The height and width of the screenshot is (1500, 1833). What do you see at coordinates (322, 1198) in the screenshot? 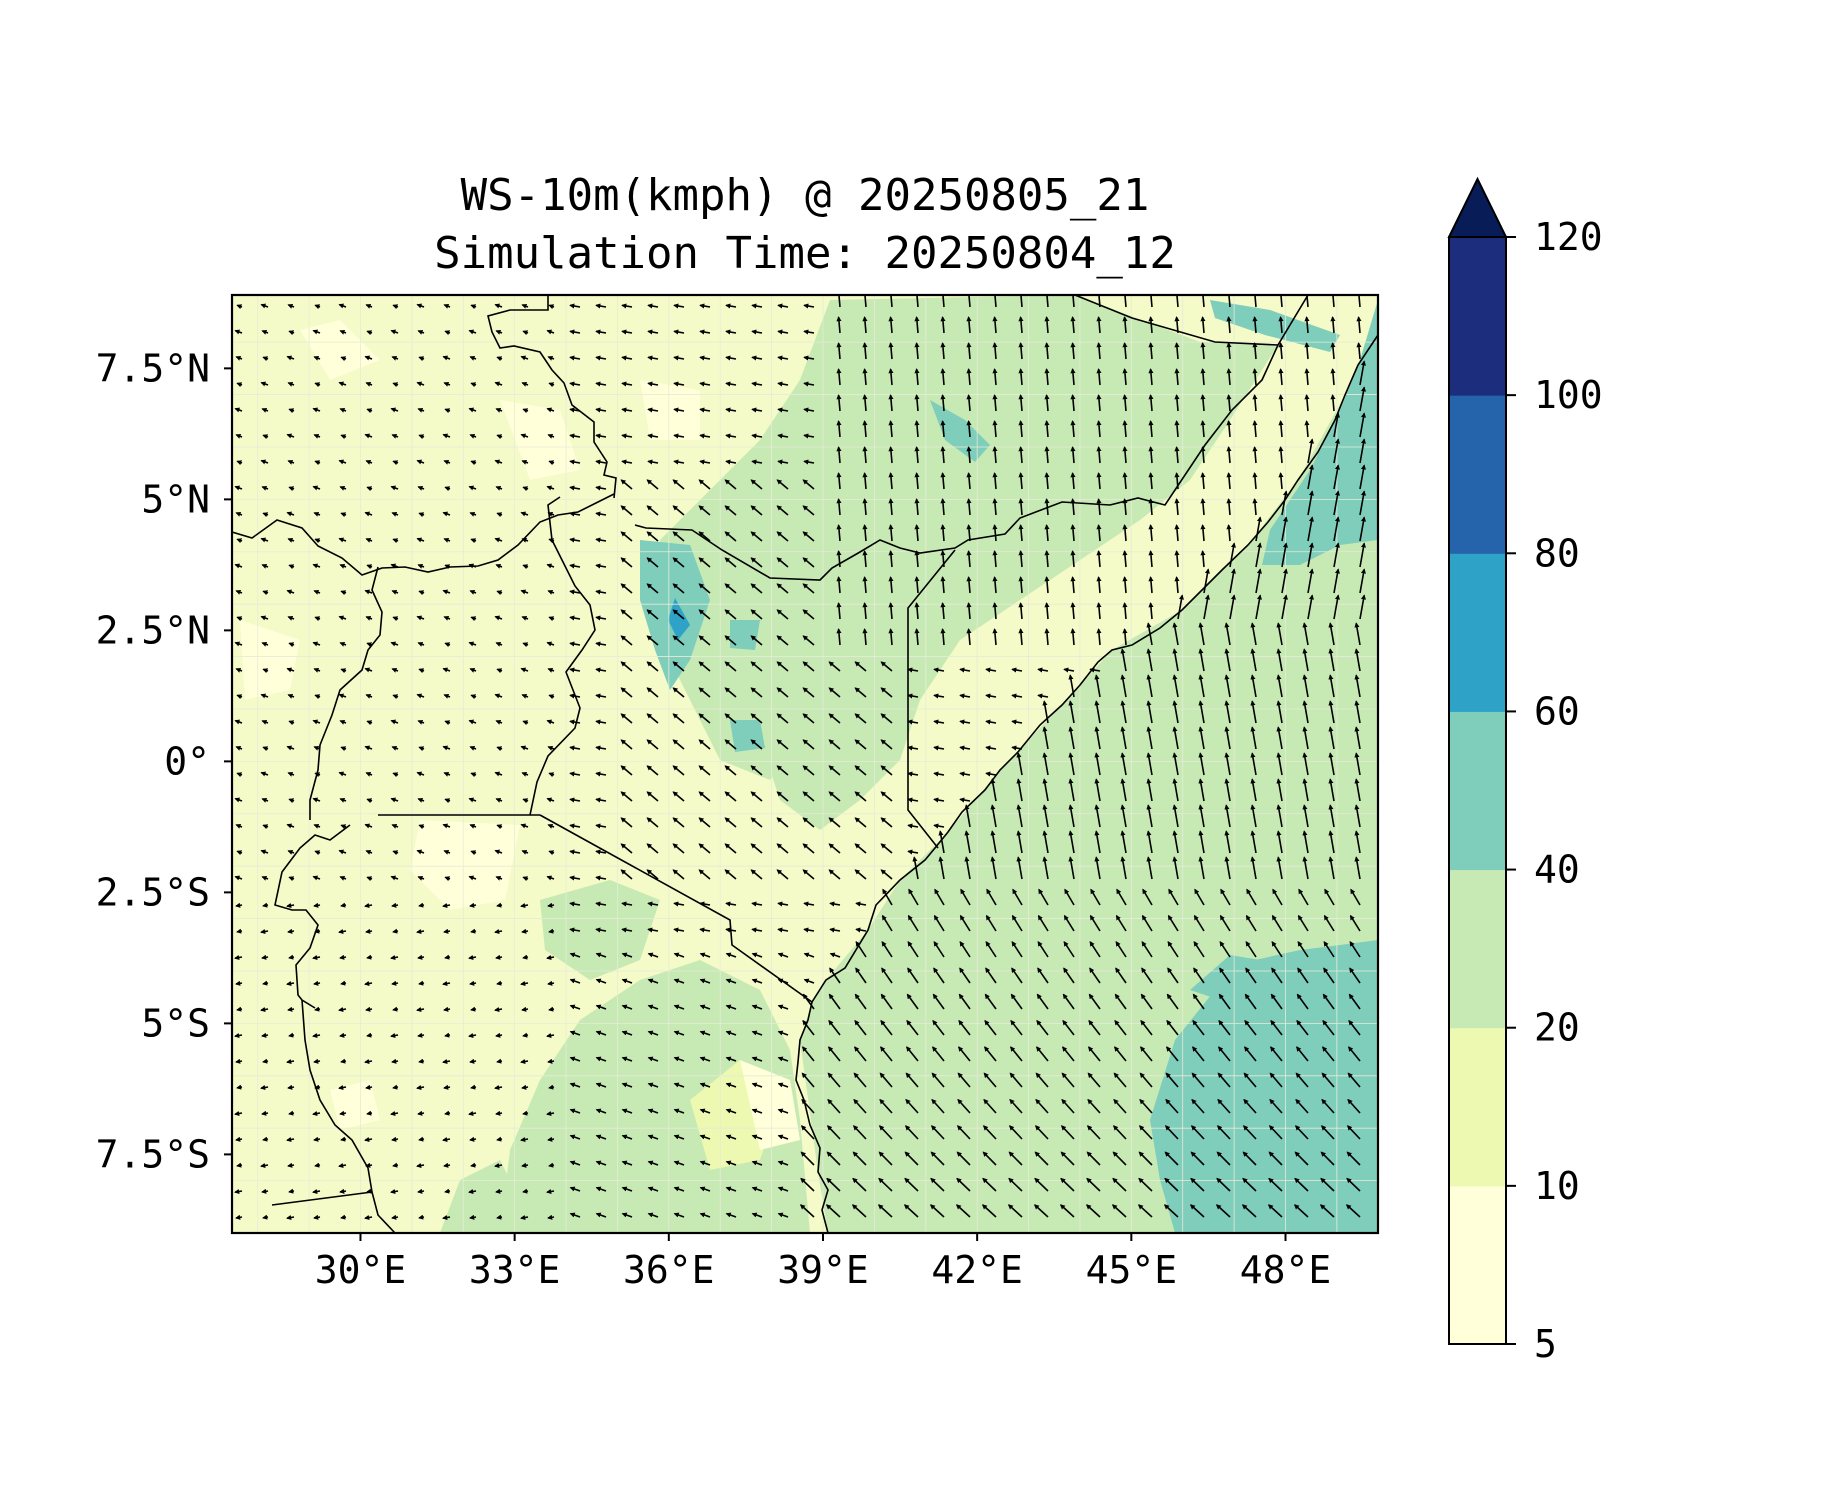
I see `tanzania-south-border` at bounding box center [322, 1198].